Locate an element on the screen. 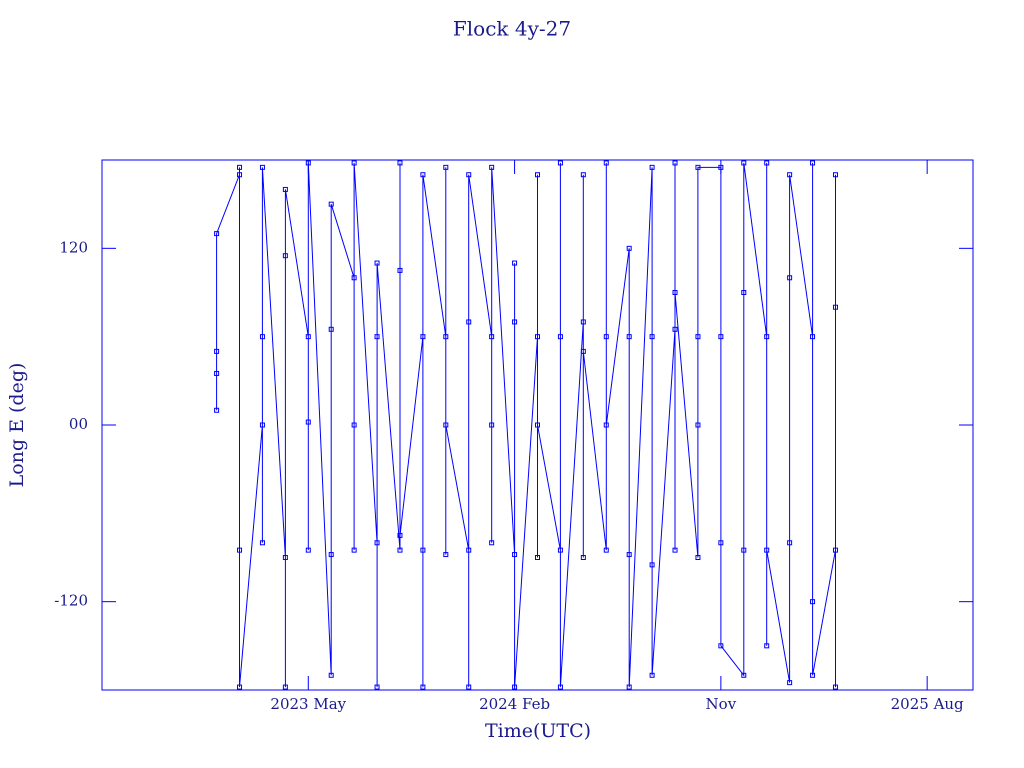 Image resolution: width=1024 pixels, height=768 pixels. x-tick-label: 2025 Aug is located at coordinates (927, 704).